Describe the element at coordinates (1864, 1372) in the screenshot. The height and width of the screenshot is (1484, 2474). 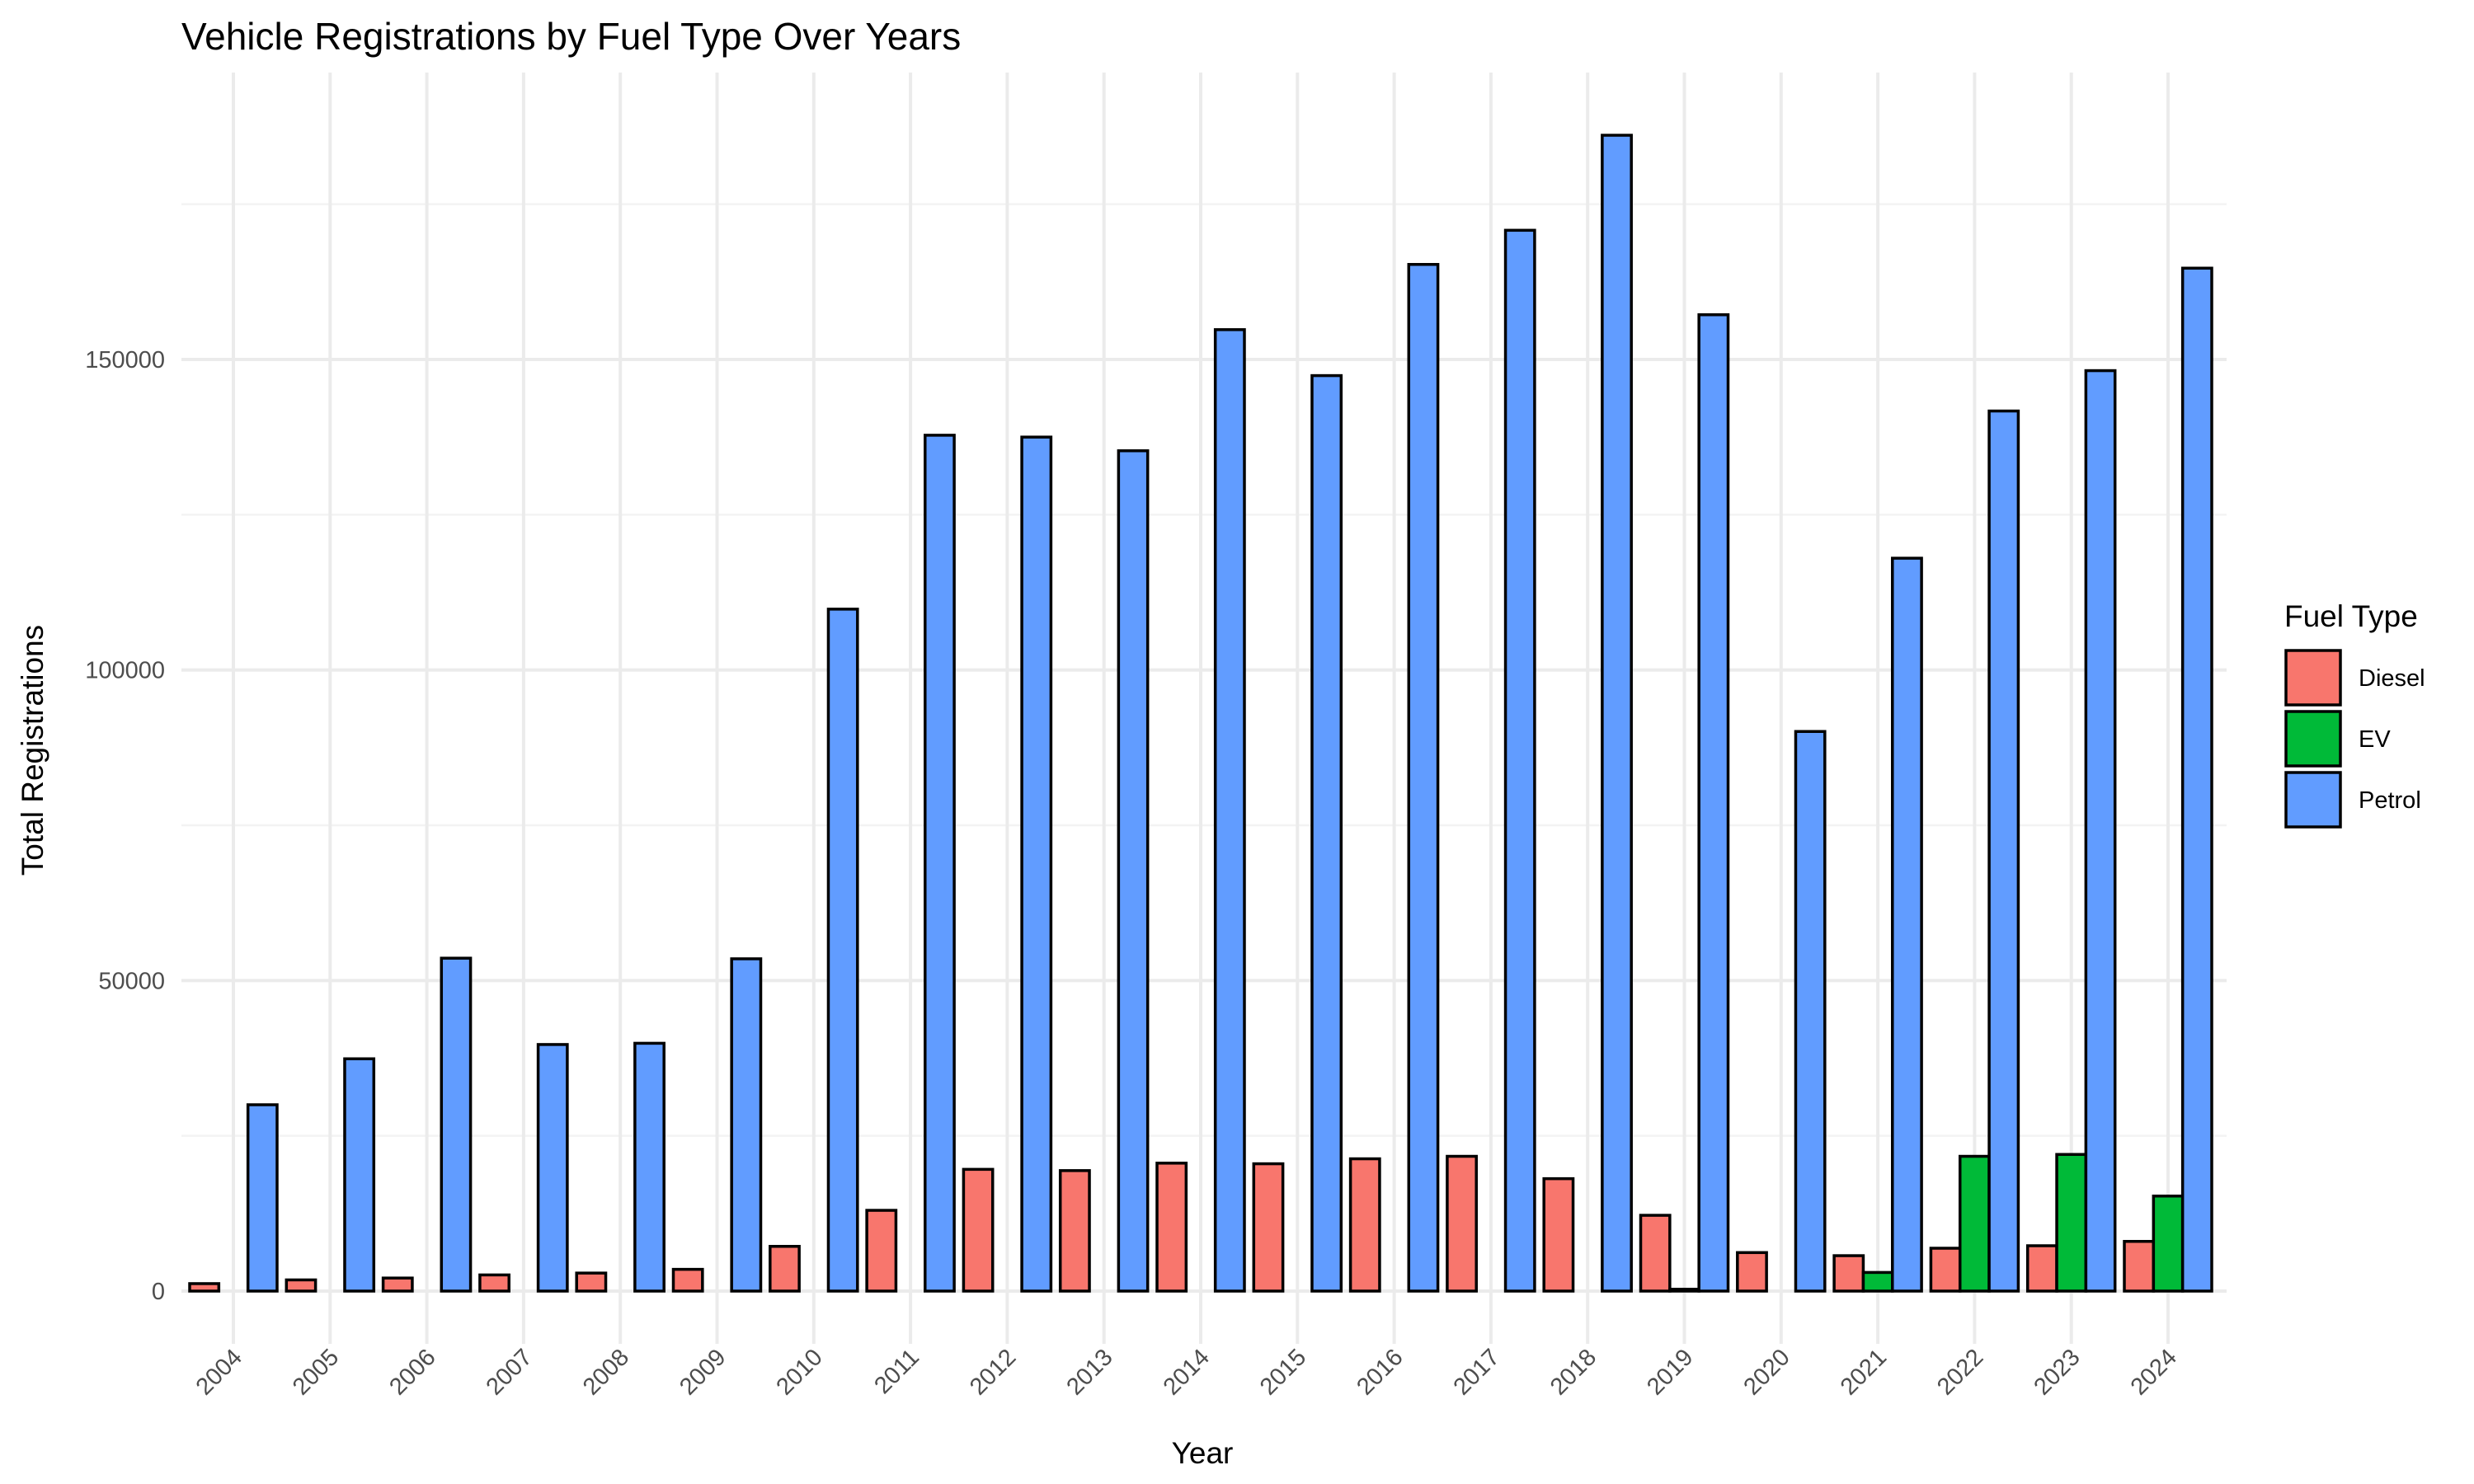
I see `x-tick-label: 2021` at that location.